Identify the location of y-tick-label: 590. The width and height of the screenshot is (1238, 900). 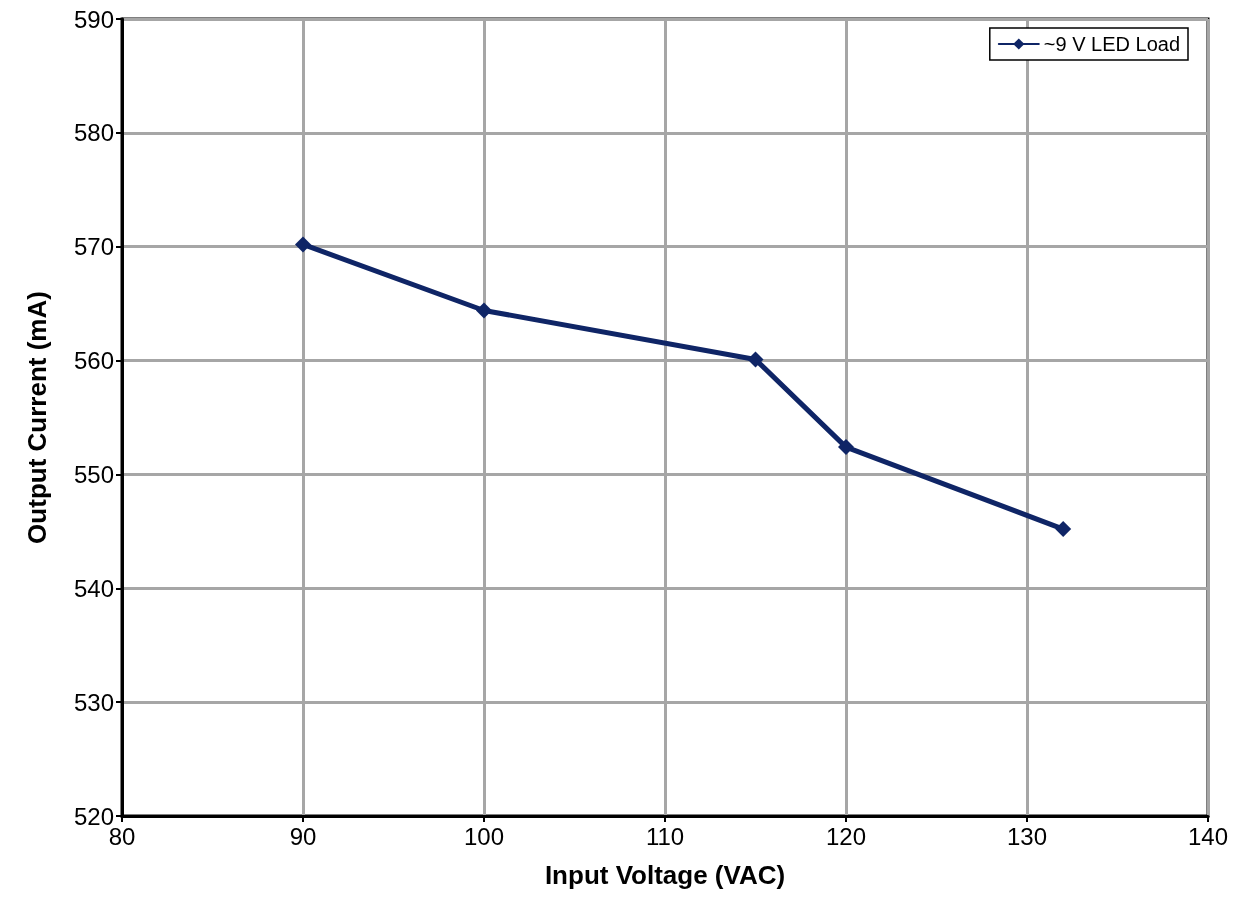
(93, 19).